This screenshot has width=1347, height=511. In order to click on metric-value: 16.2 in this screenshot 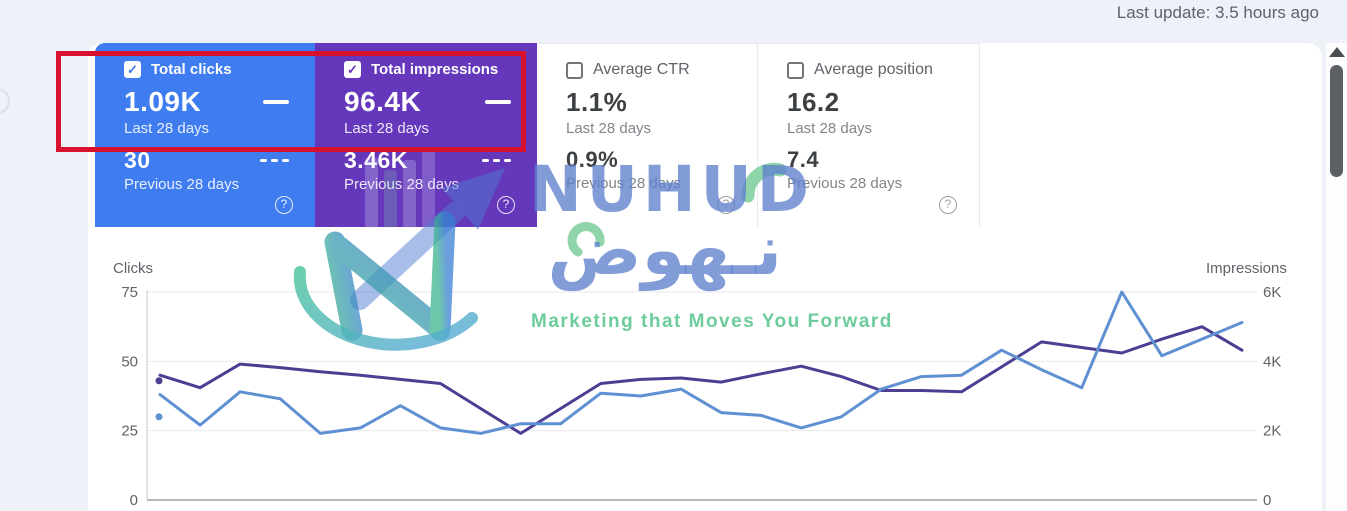, I will do `click(813, 102)`.